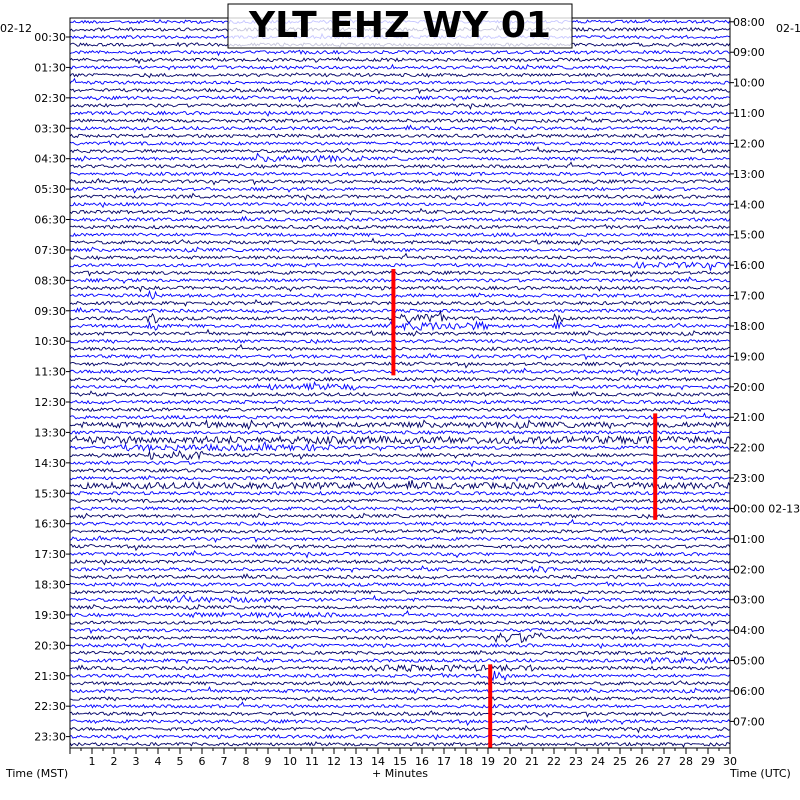 The height and width of the screenshot is (800, 800). Describe the element at coordinates (686, 761) in the screenshot. I see `x-tick-label: 28` at that location.